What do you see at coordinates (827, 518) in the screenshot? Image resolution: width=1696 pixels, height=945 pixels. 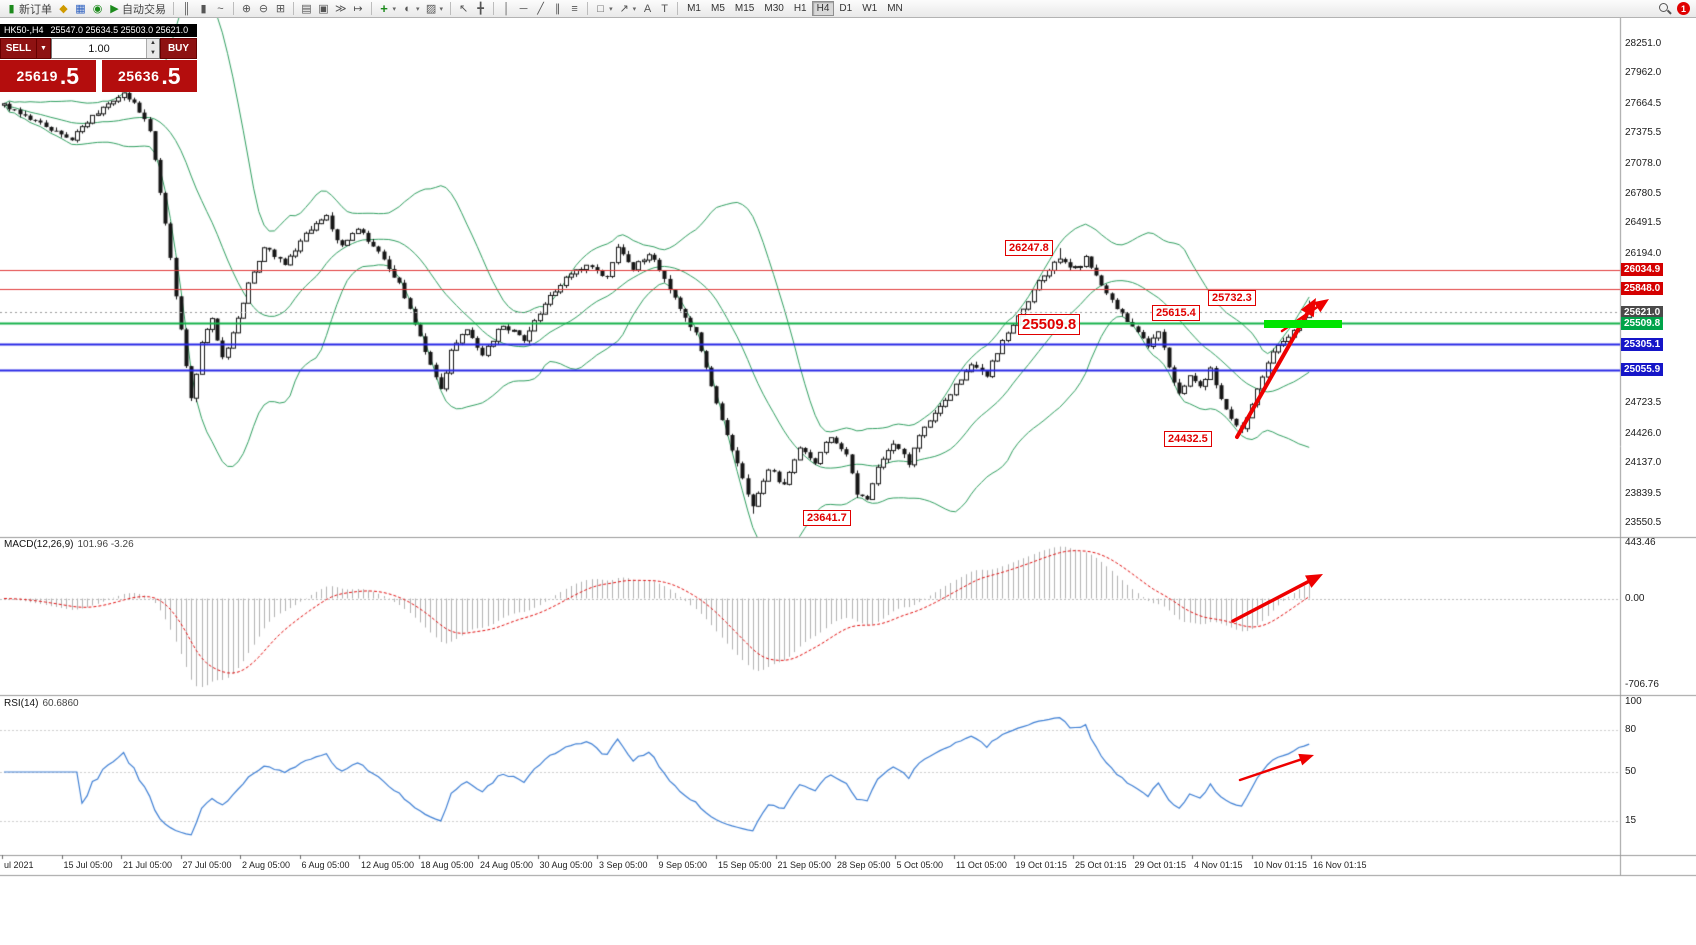 I see `price-annotation: 23641.7` at bounding box center [827, 518].